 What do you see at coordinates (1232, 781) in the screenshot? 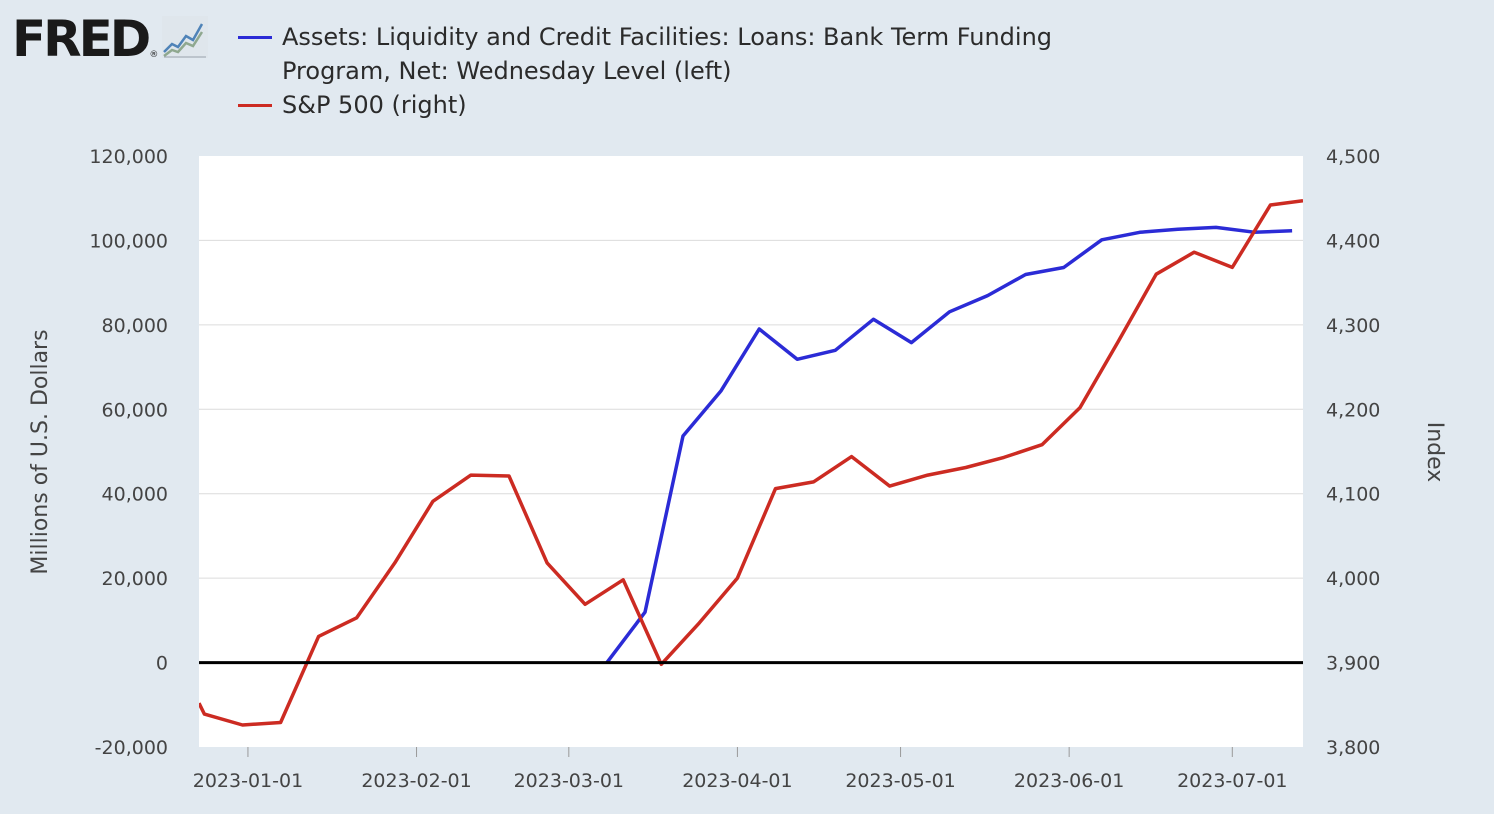
I see `x-tick-label: 2023-07-01` at bounding box center [1232, 781].